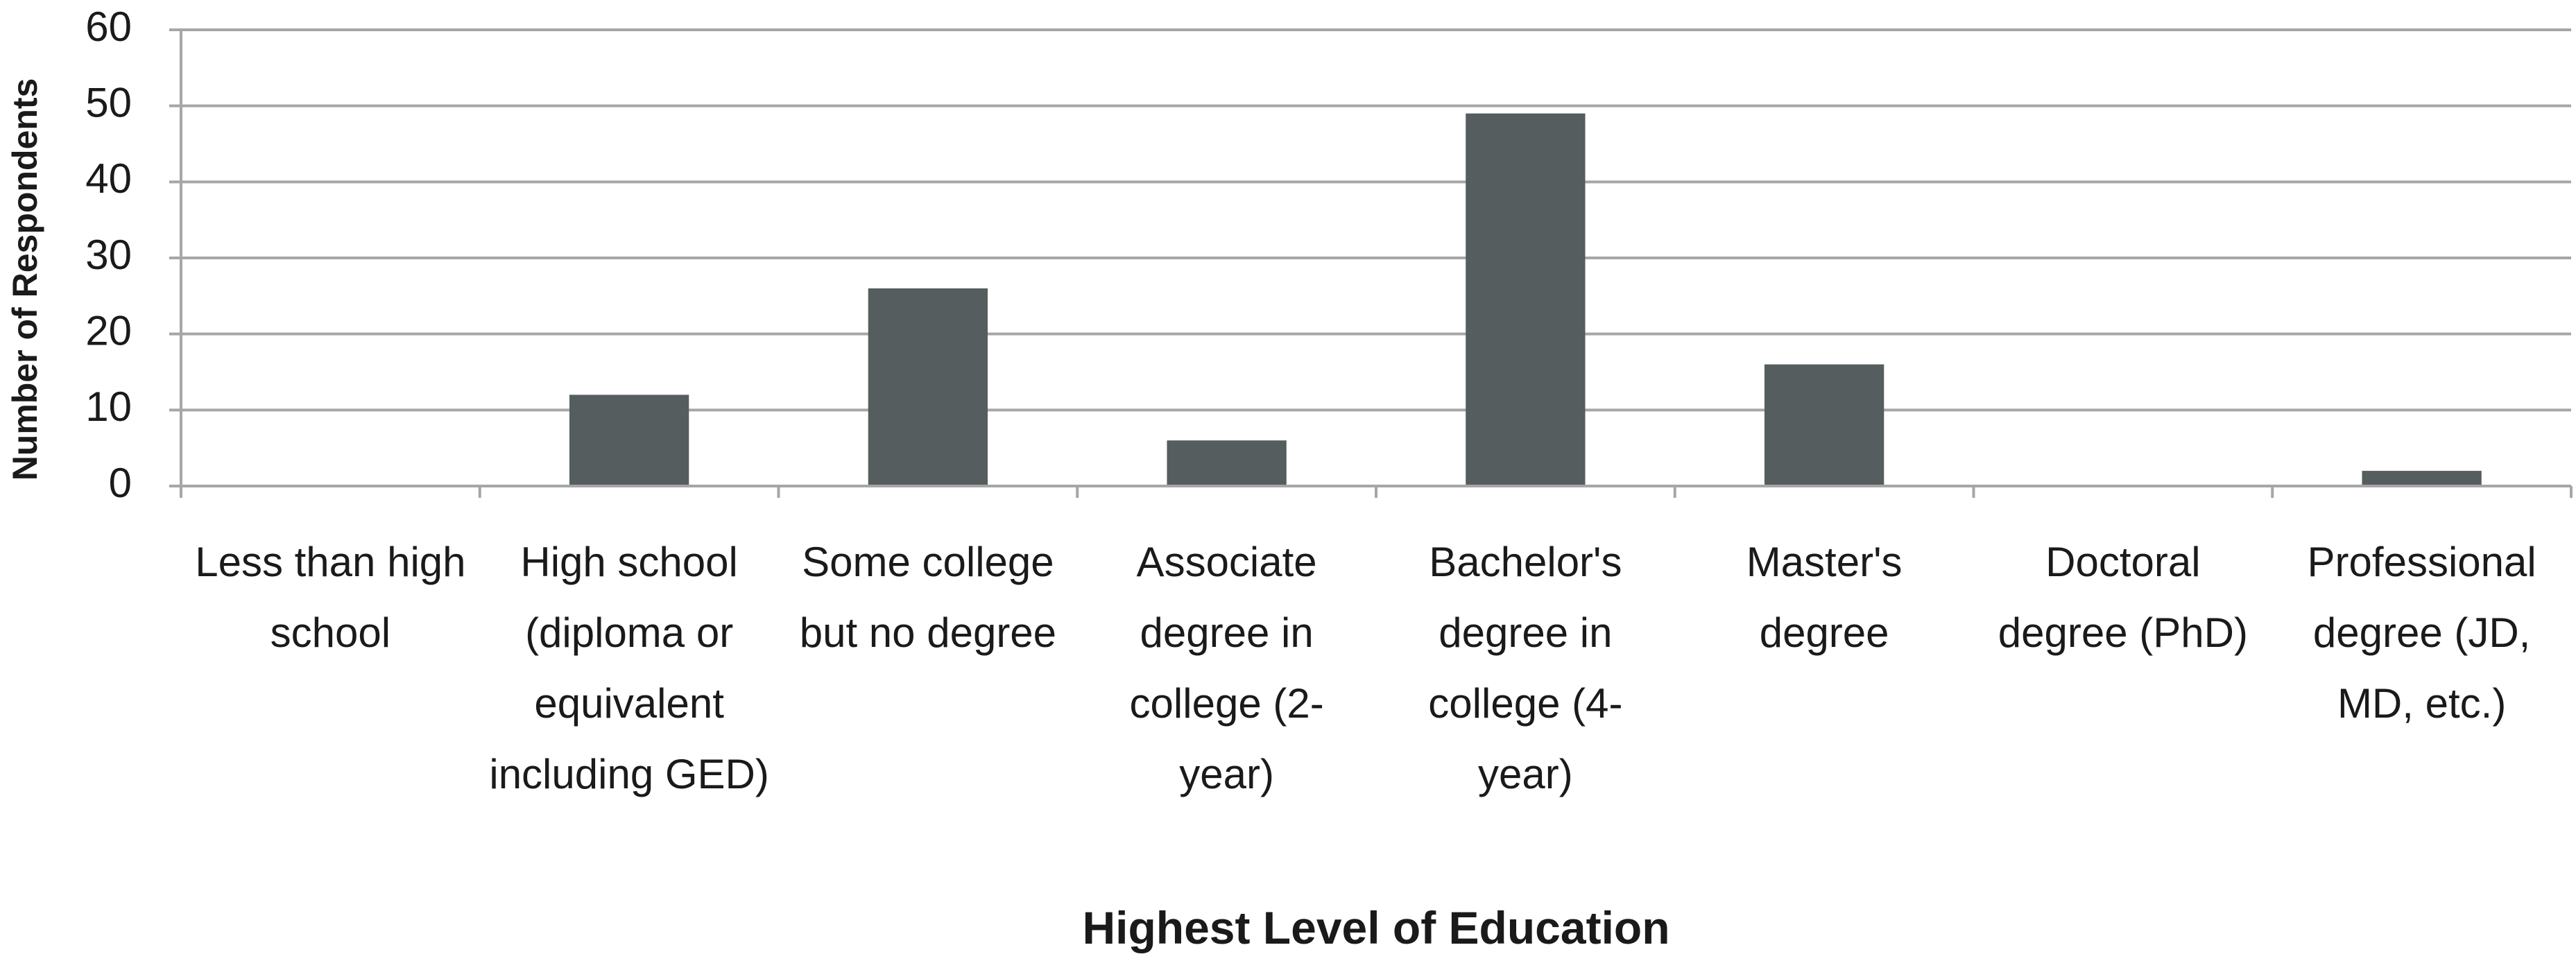 The height and width of the screenshot is (970, 2576). I want to click on y-tick-label: 30, so click(108, 255).